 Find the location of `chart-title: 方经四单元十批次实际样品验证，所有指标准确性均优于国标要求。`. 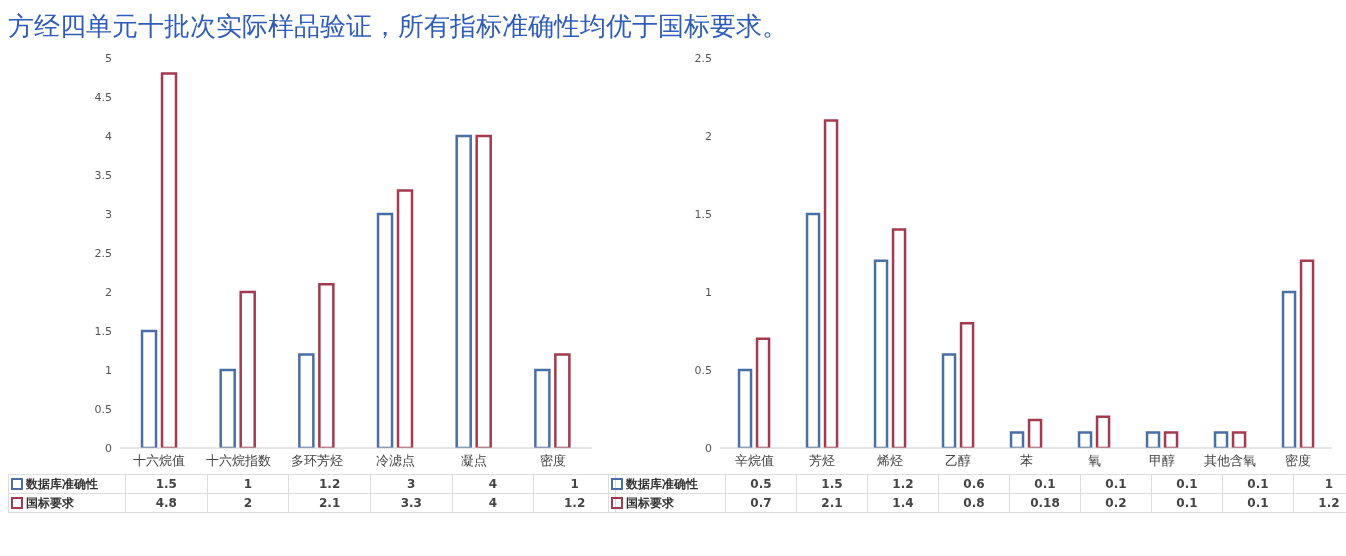

chart-title: 方经四单元十批次实际样品验证，所有指标准确性均优于国标要求。 is located at coordinates (398, 26).